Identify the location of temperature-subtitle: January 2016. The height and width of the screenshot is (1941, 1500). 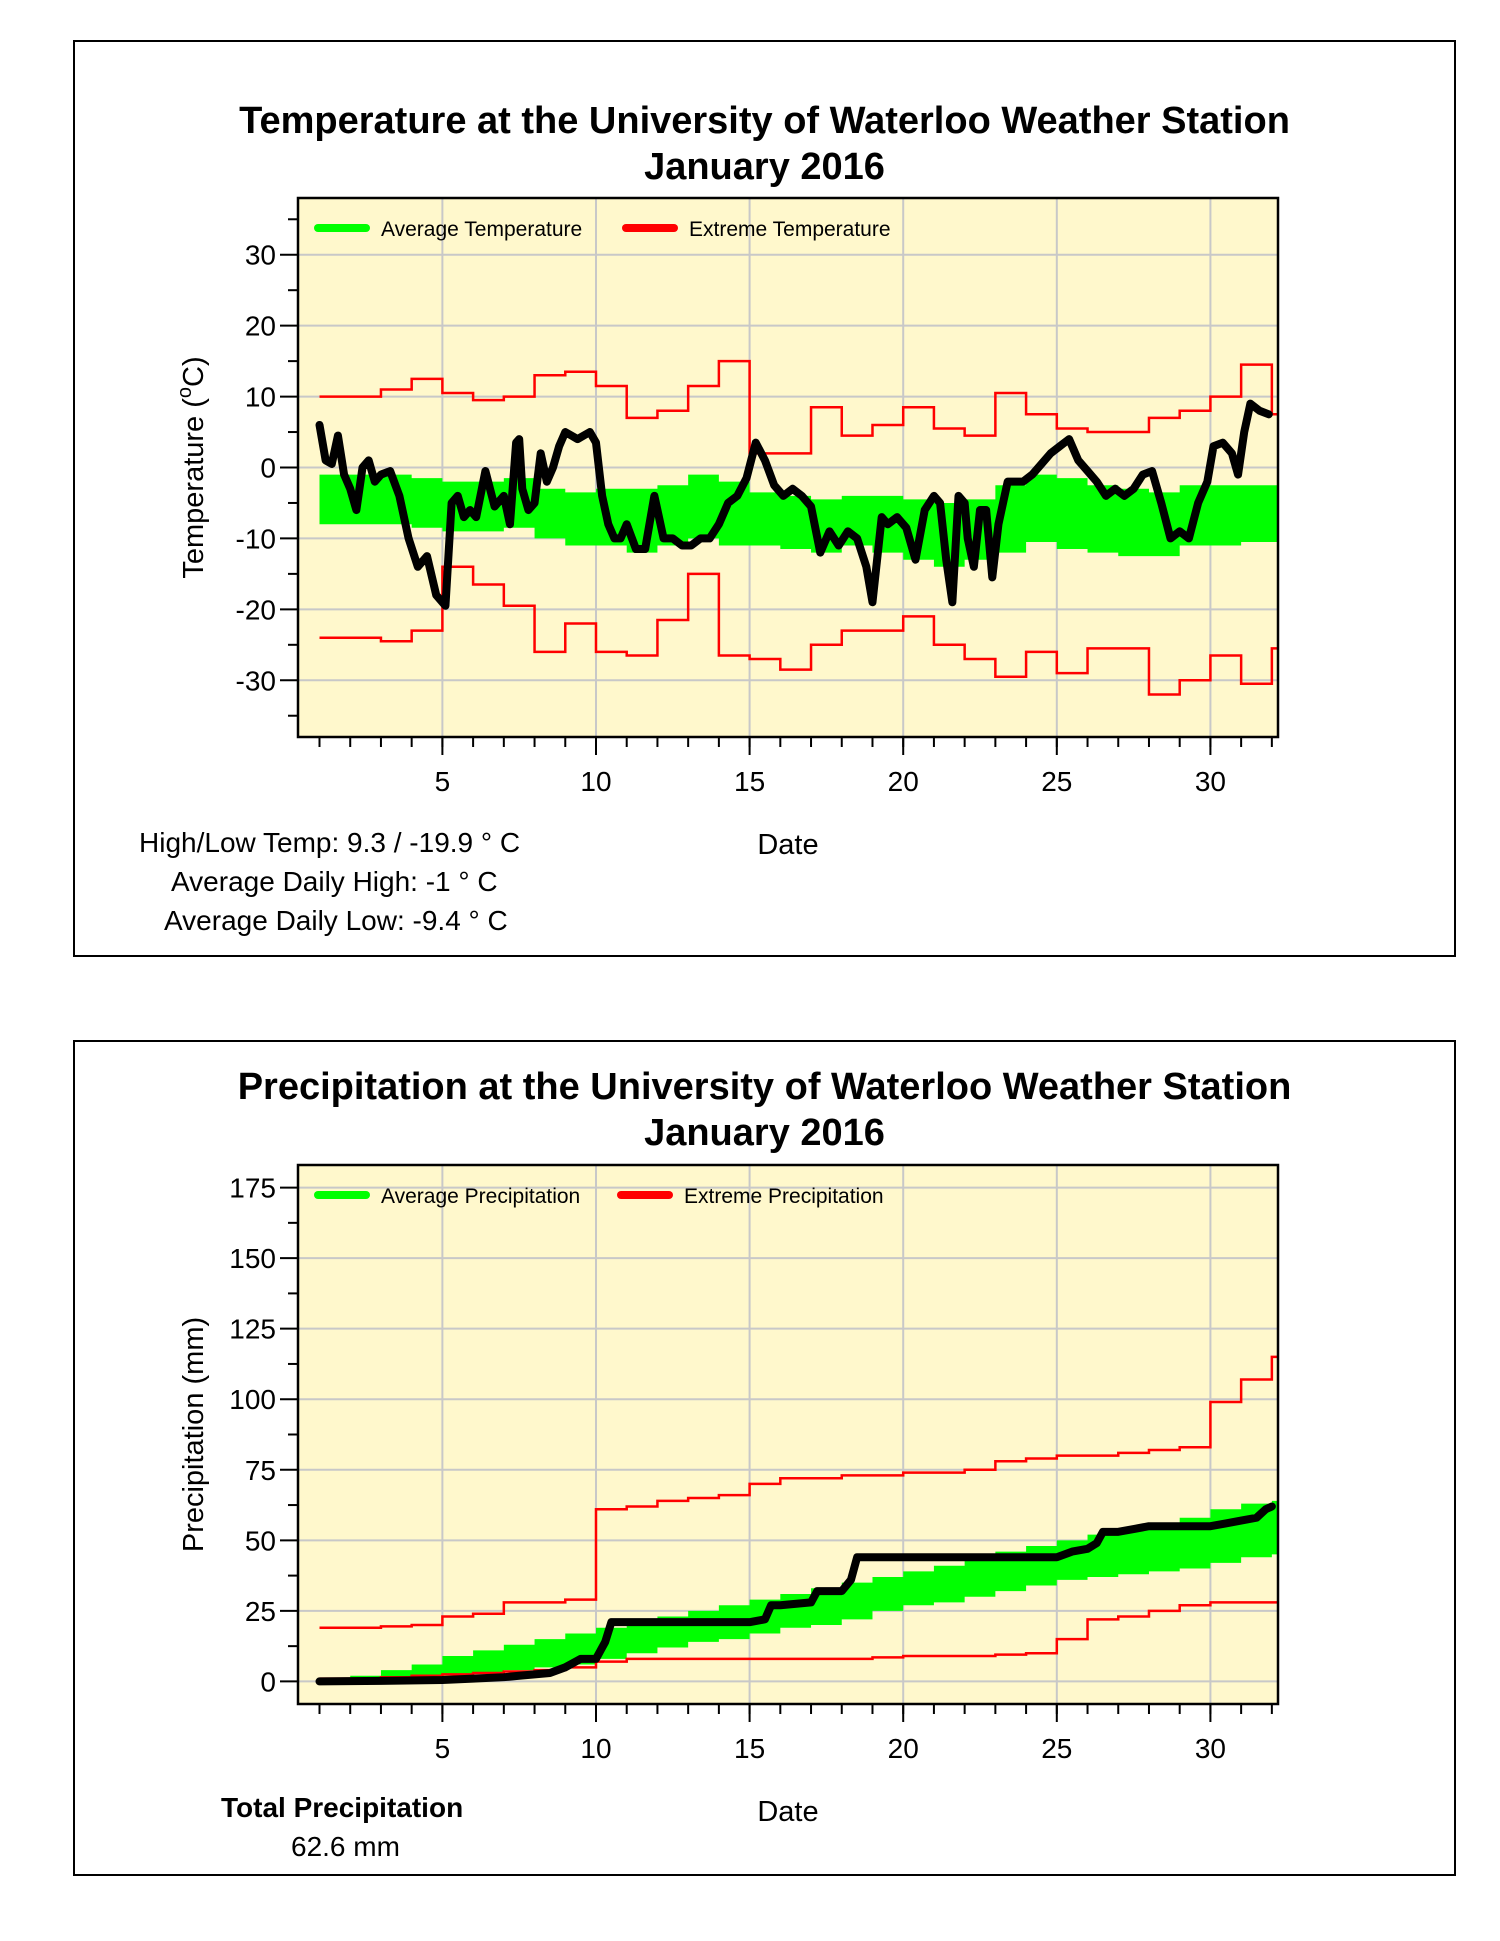
(764, 167).